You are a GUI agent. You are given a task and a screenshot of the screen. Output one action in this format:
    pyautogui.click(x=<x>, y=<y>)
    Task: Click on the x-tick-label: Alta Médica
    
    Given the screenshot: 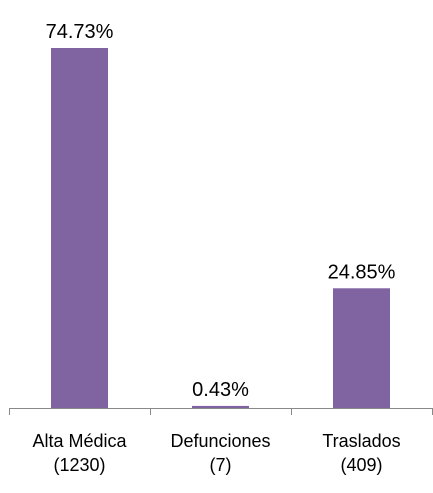 What is the action you would take?
    pyautogui.click(x=79, y=441)
    